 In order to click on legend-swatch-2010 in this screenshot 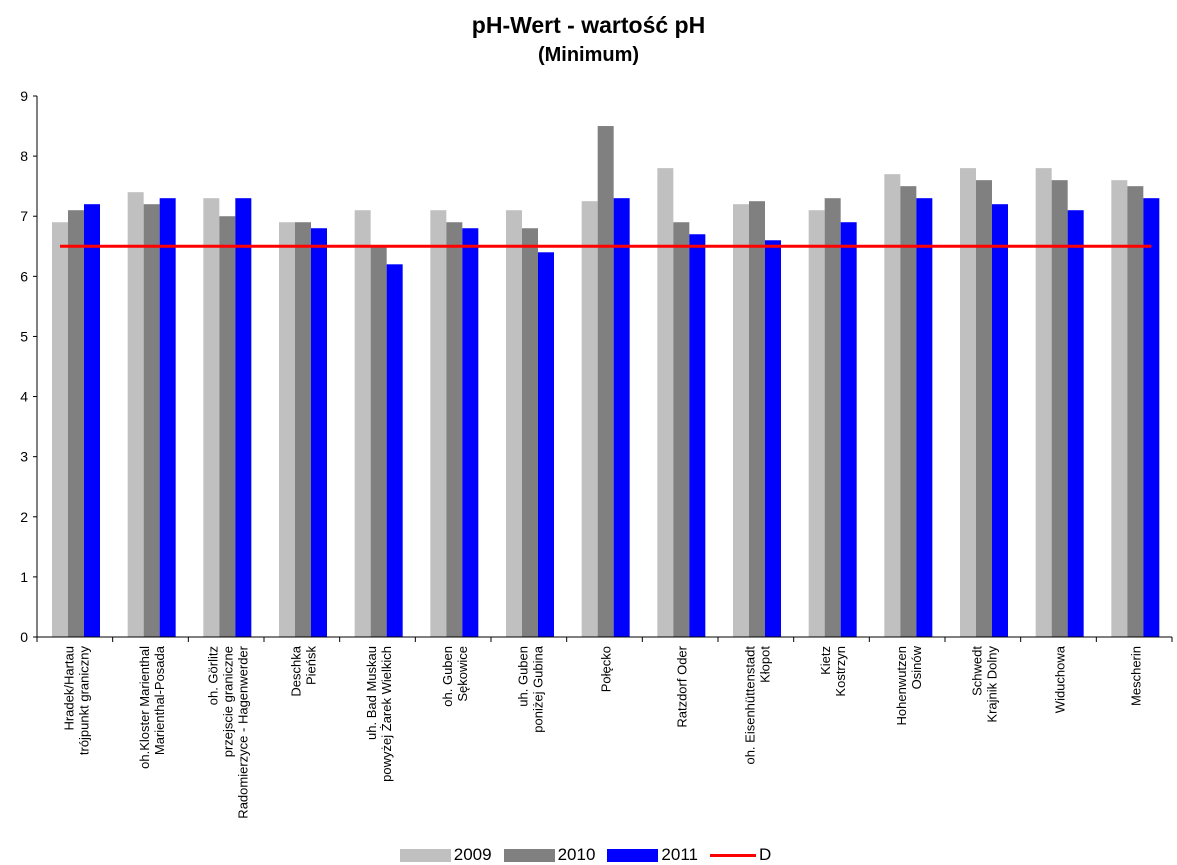, I will do `click(529, 855)`.